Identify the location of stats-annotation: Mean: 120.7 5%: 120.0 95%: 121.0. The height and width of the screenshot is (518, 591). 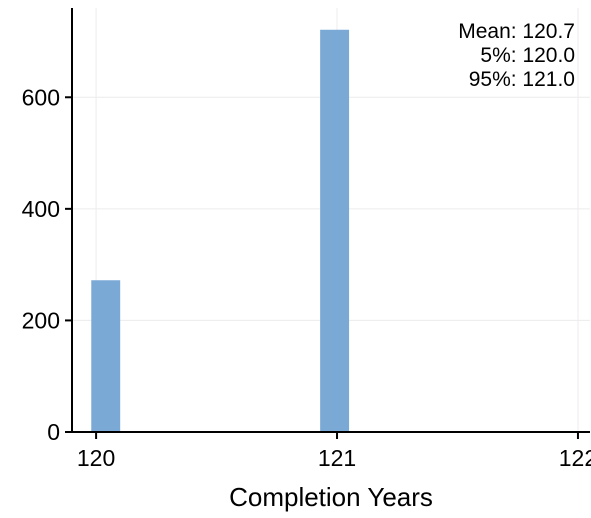
(516, 55).